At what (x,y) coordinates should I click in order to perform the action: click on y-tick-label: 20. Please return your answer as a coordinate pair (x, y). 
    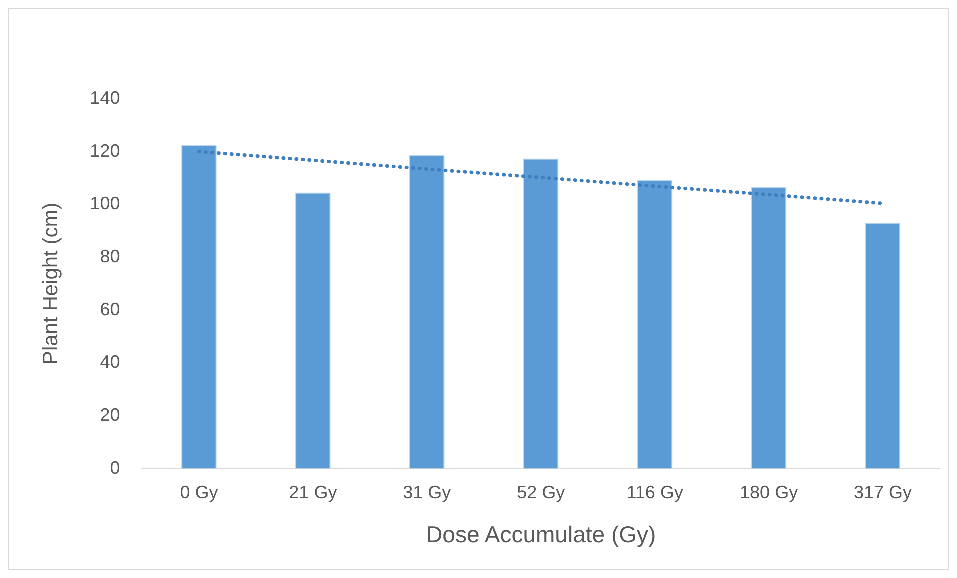
    Looking at the image, I should click on (110, 414).